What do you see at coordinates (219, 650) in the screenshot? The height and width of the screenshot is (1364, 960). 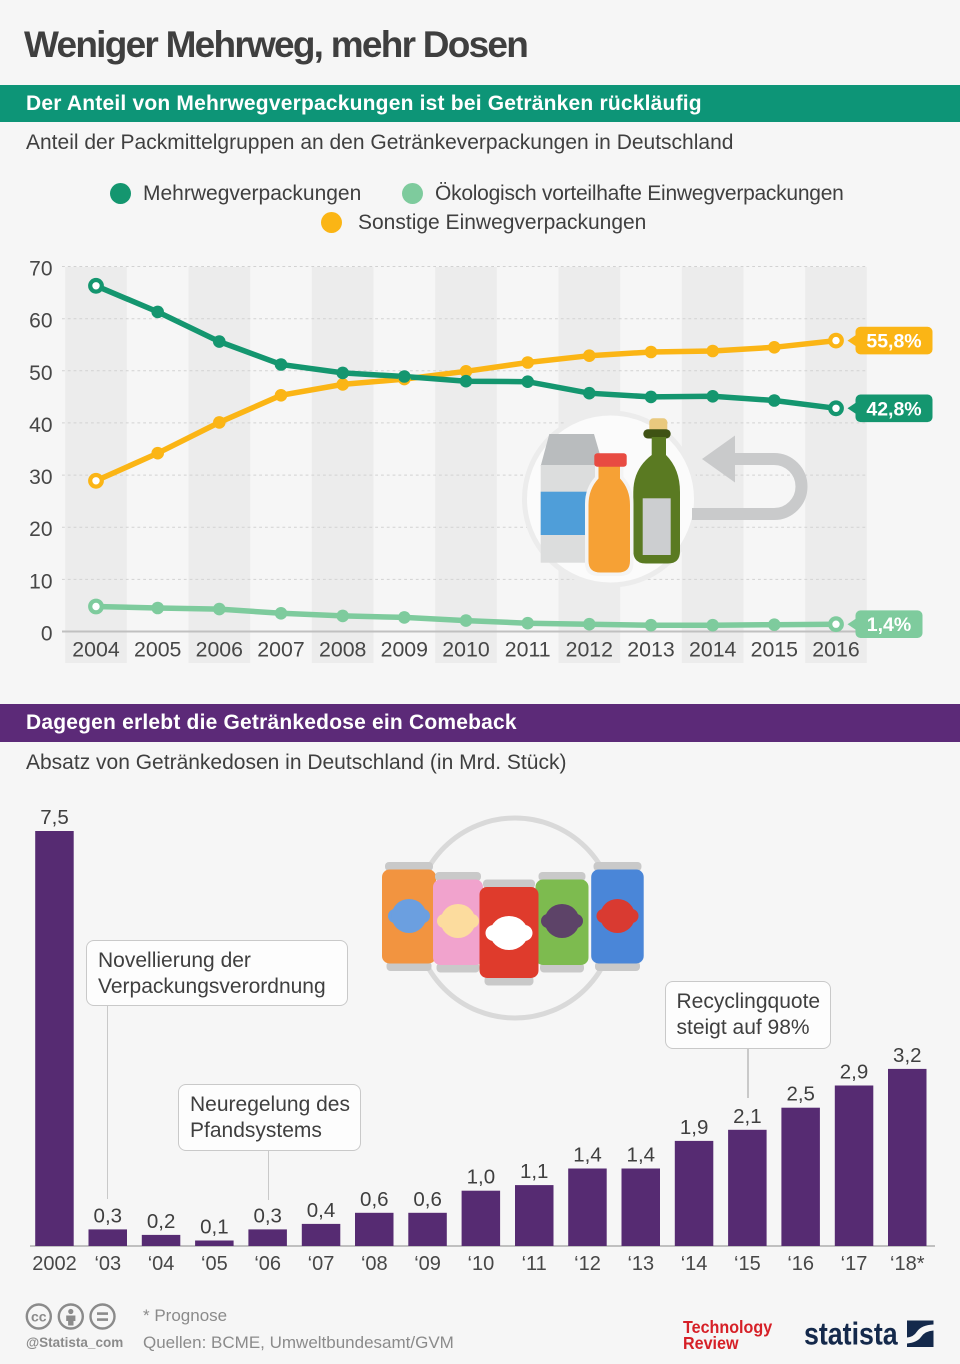 I see `svg-text: 2006` at bounding box center [219, 650].